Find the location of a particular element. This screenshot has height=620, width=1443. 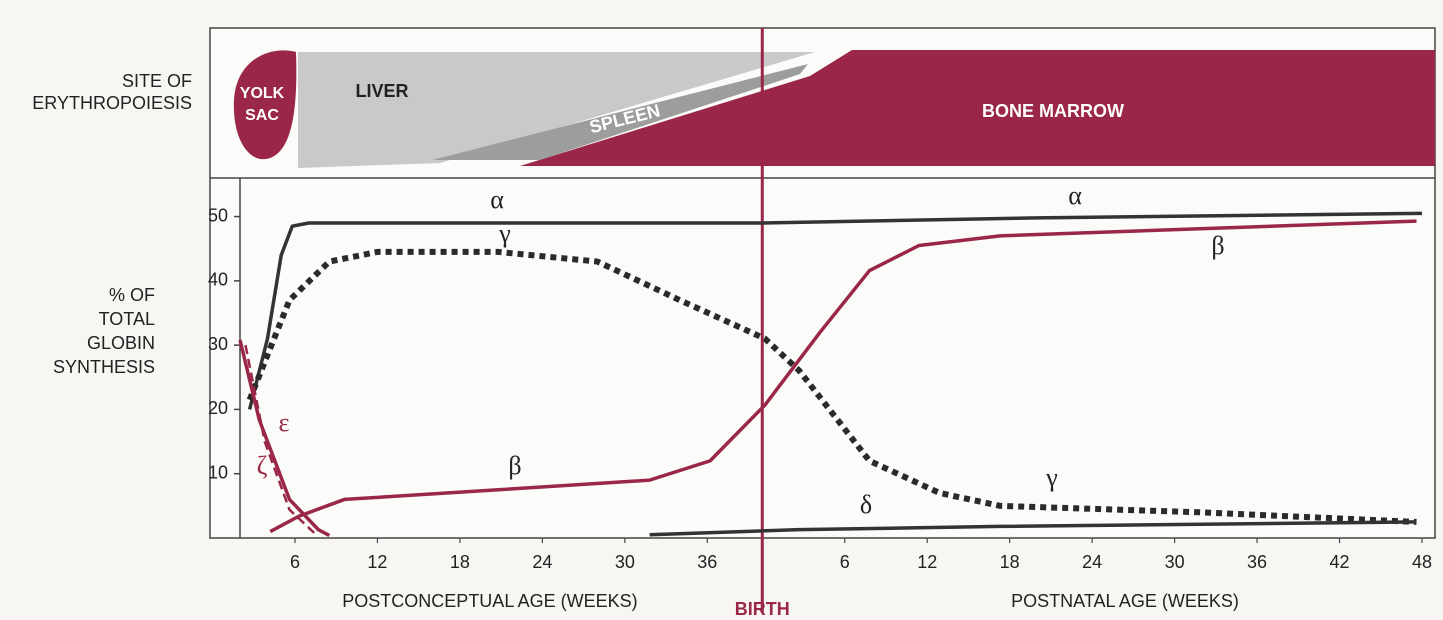

x-tick-label: 48 is located at coordinates (1422, 562).